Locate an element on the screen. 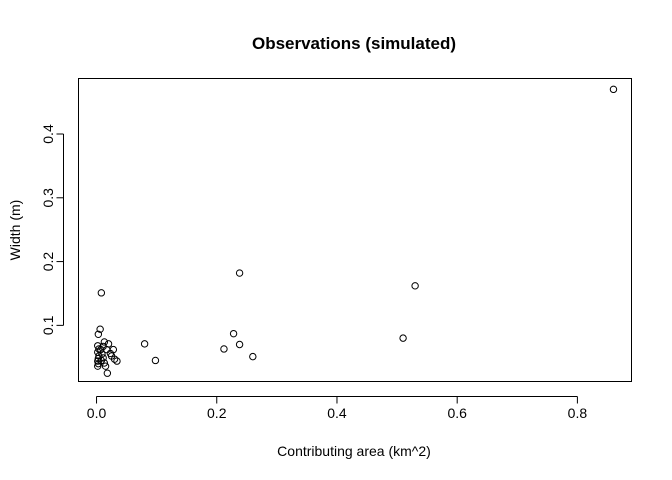 This screenshot has width=672, height=480. y-tick-label: 0.3 is located at coordinates (48, 198).